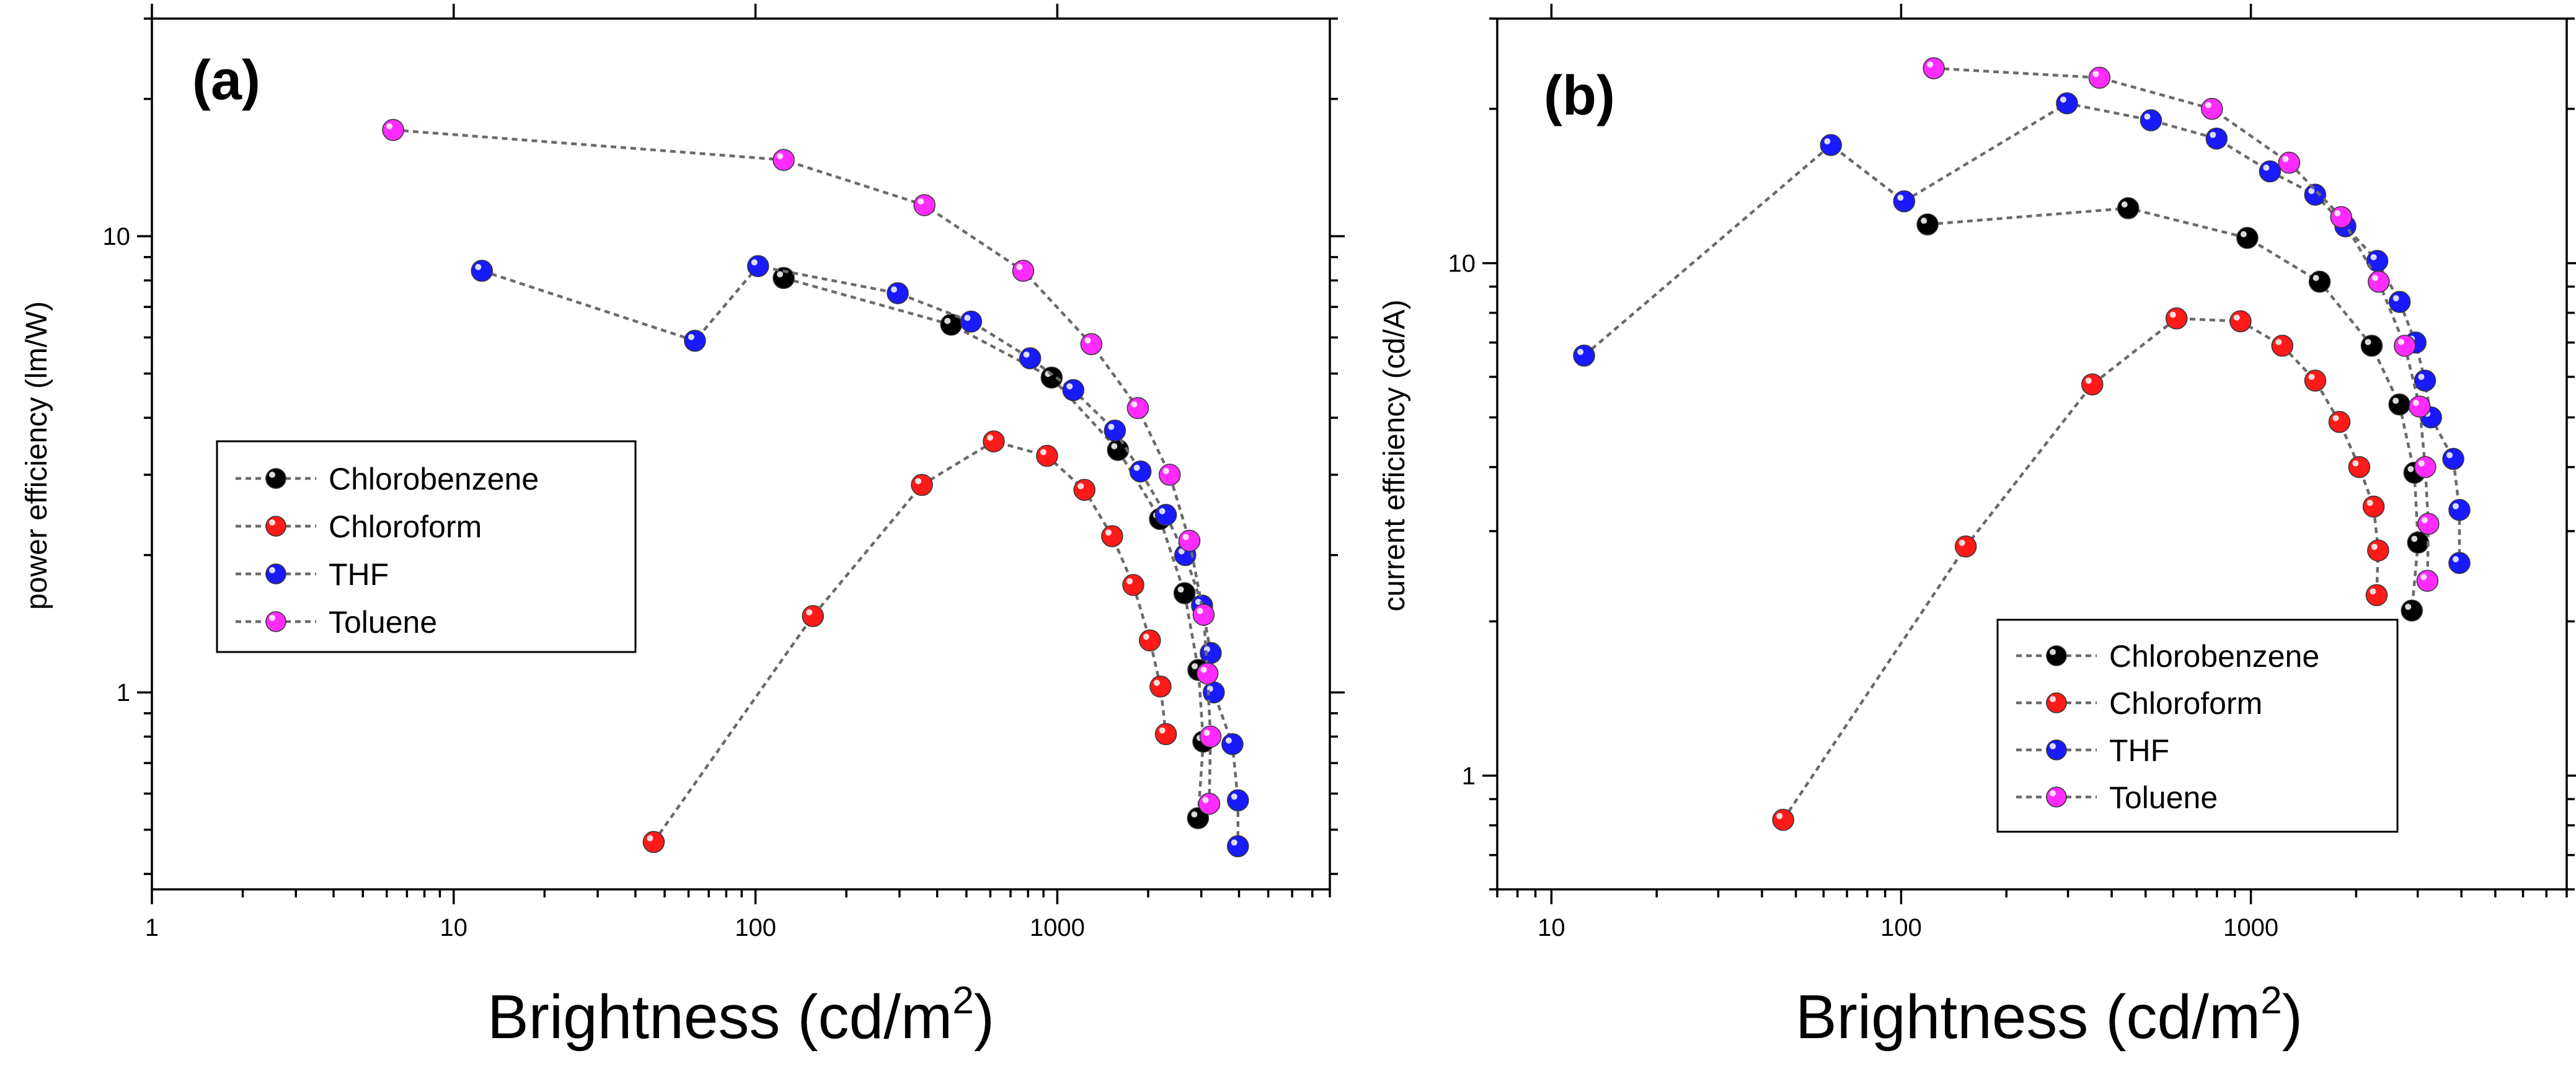 Image resolution: width=2576 pixels, height=1066 pixels. What do you see at coordinates (2049, 1015) in the screenshot?
I see `panel-b-x-axis-title: Brightness (cd/m2)` at bounding box center [2049, 1015].